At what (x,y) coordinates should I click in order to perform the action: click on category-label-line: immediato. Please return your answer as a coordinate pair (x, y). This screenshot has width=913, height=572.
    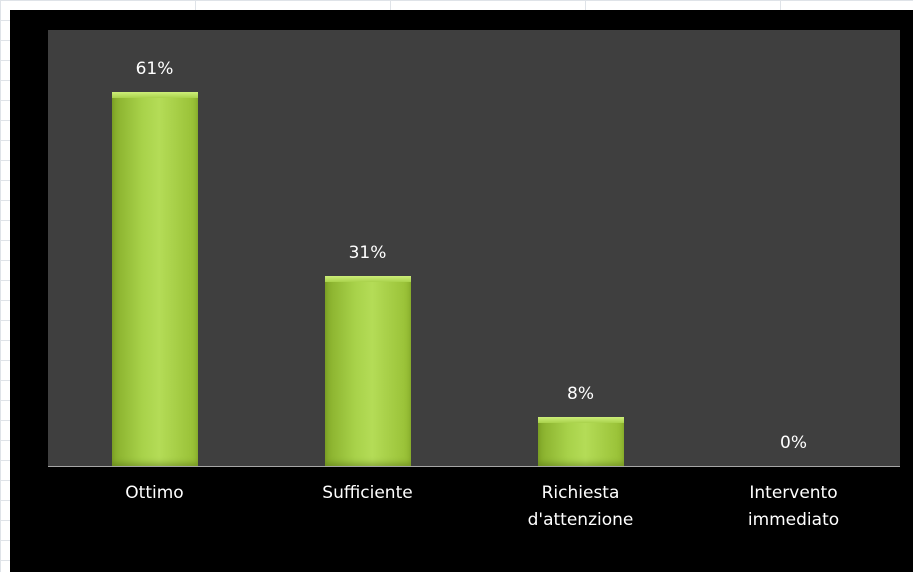
    Looking at the image, I should click on (793, 520).